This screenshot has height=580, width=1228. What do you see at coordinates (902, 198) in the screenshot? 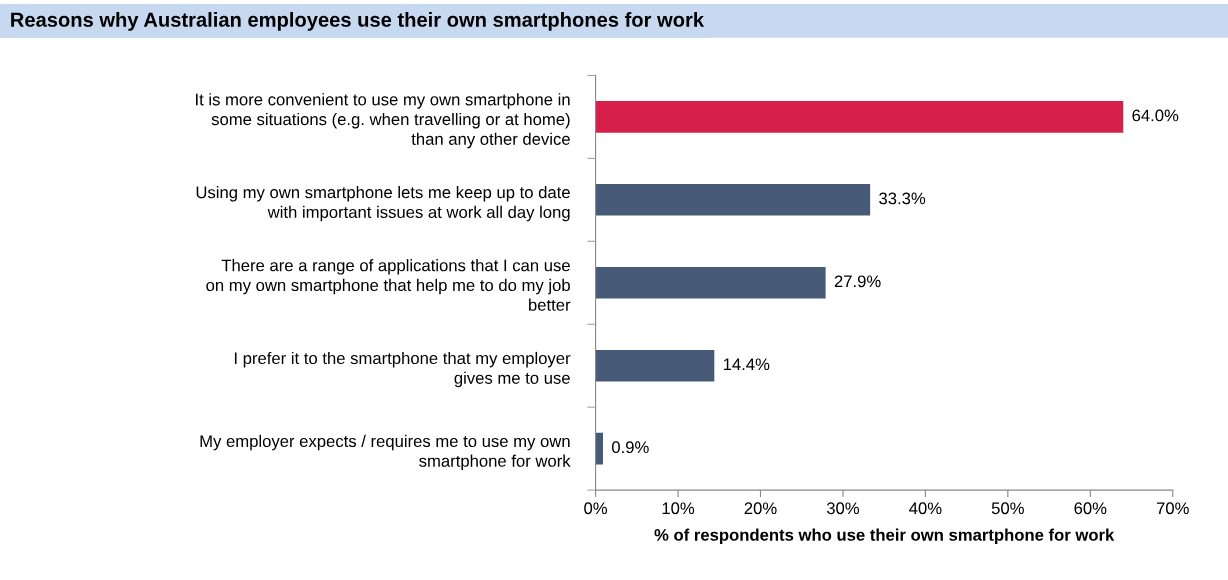
I see `data-label: 33.3%` at bounding box center [902, 198].